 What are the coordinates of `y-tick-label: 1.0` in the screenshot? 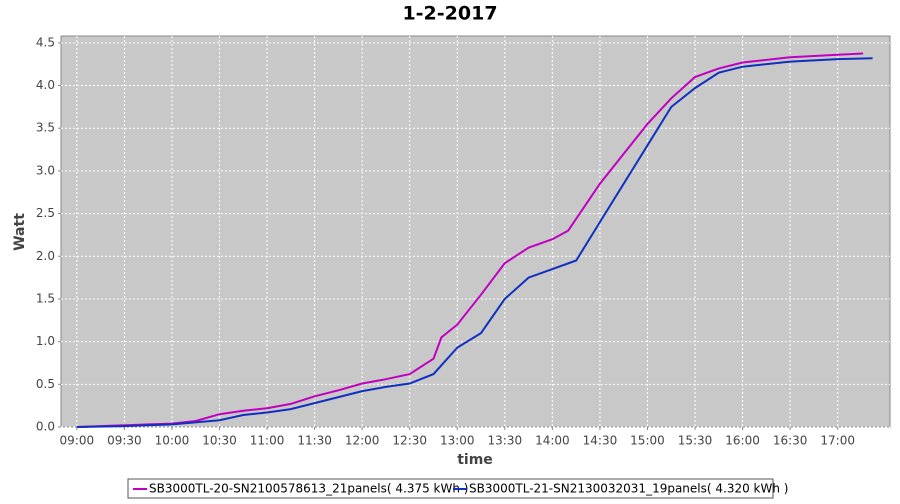 It's located at (45, 341).